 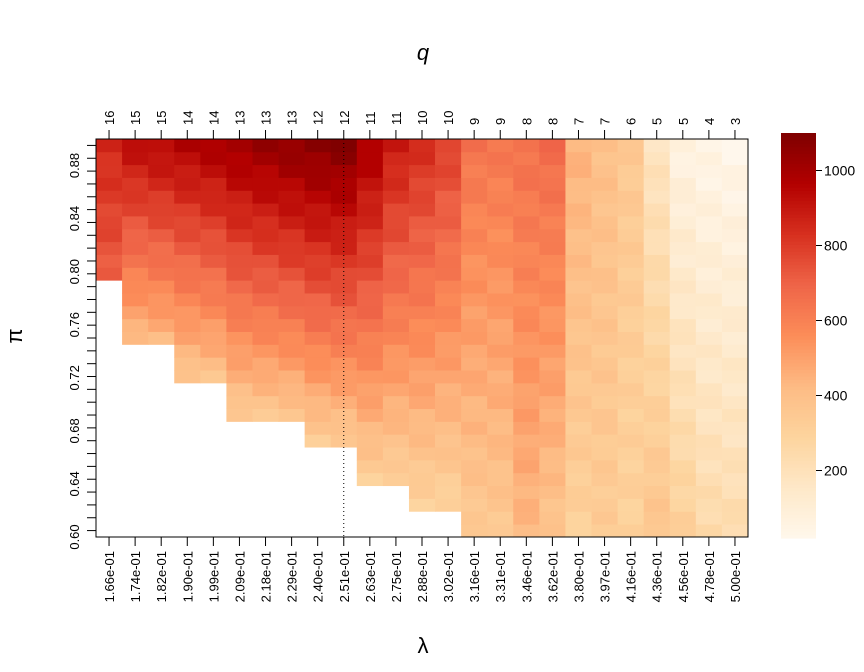 I want to click on top-tick-label: 13, so click(x=239, y=118).